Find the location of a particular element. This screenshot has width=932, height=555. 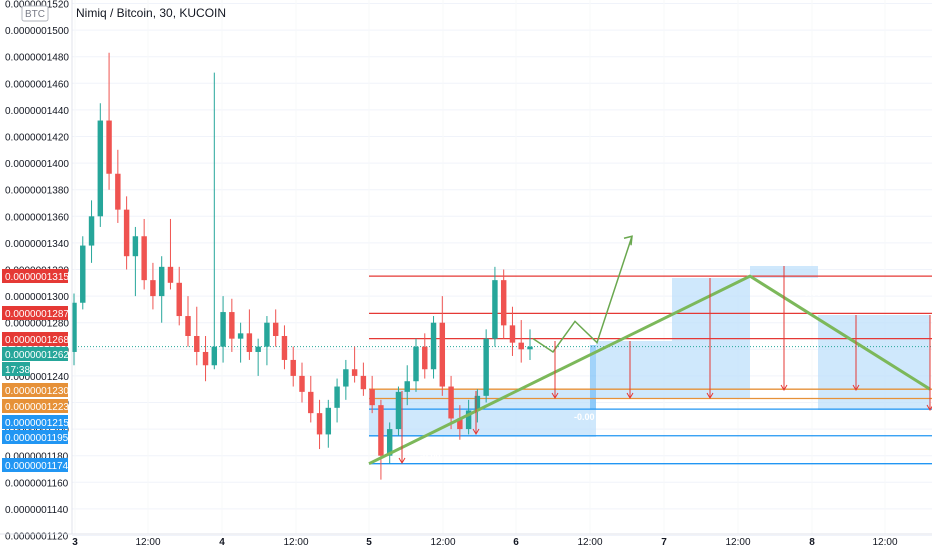

price-badge-label: 0.0000001223 is located at coordinates (37, 407).